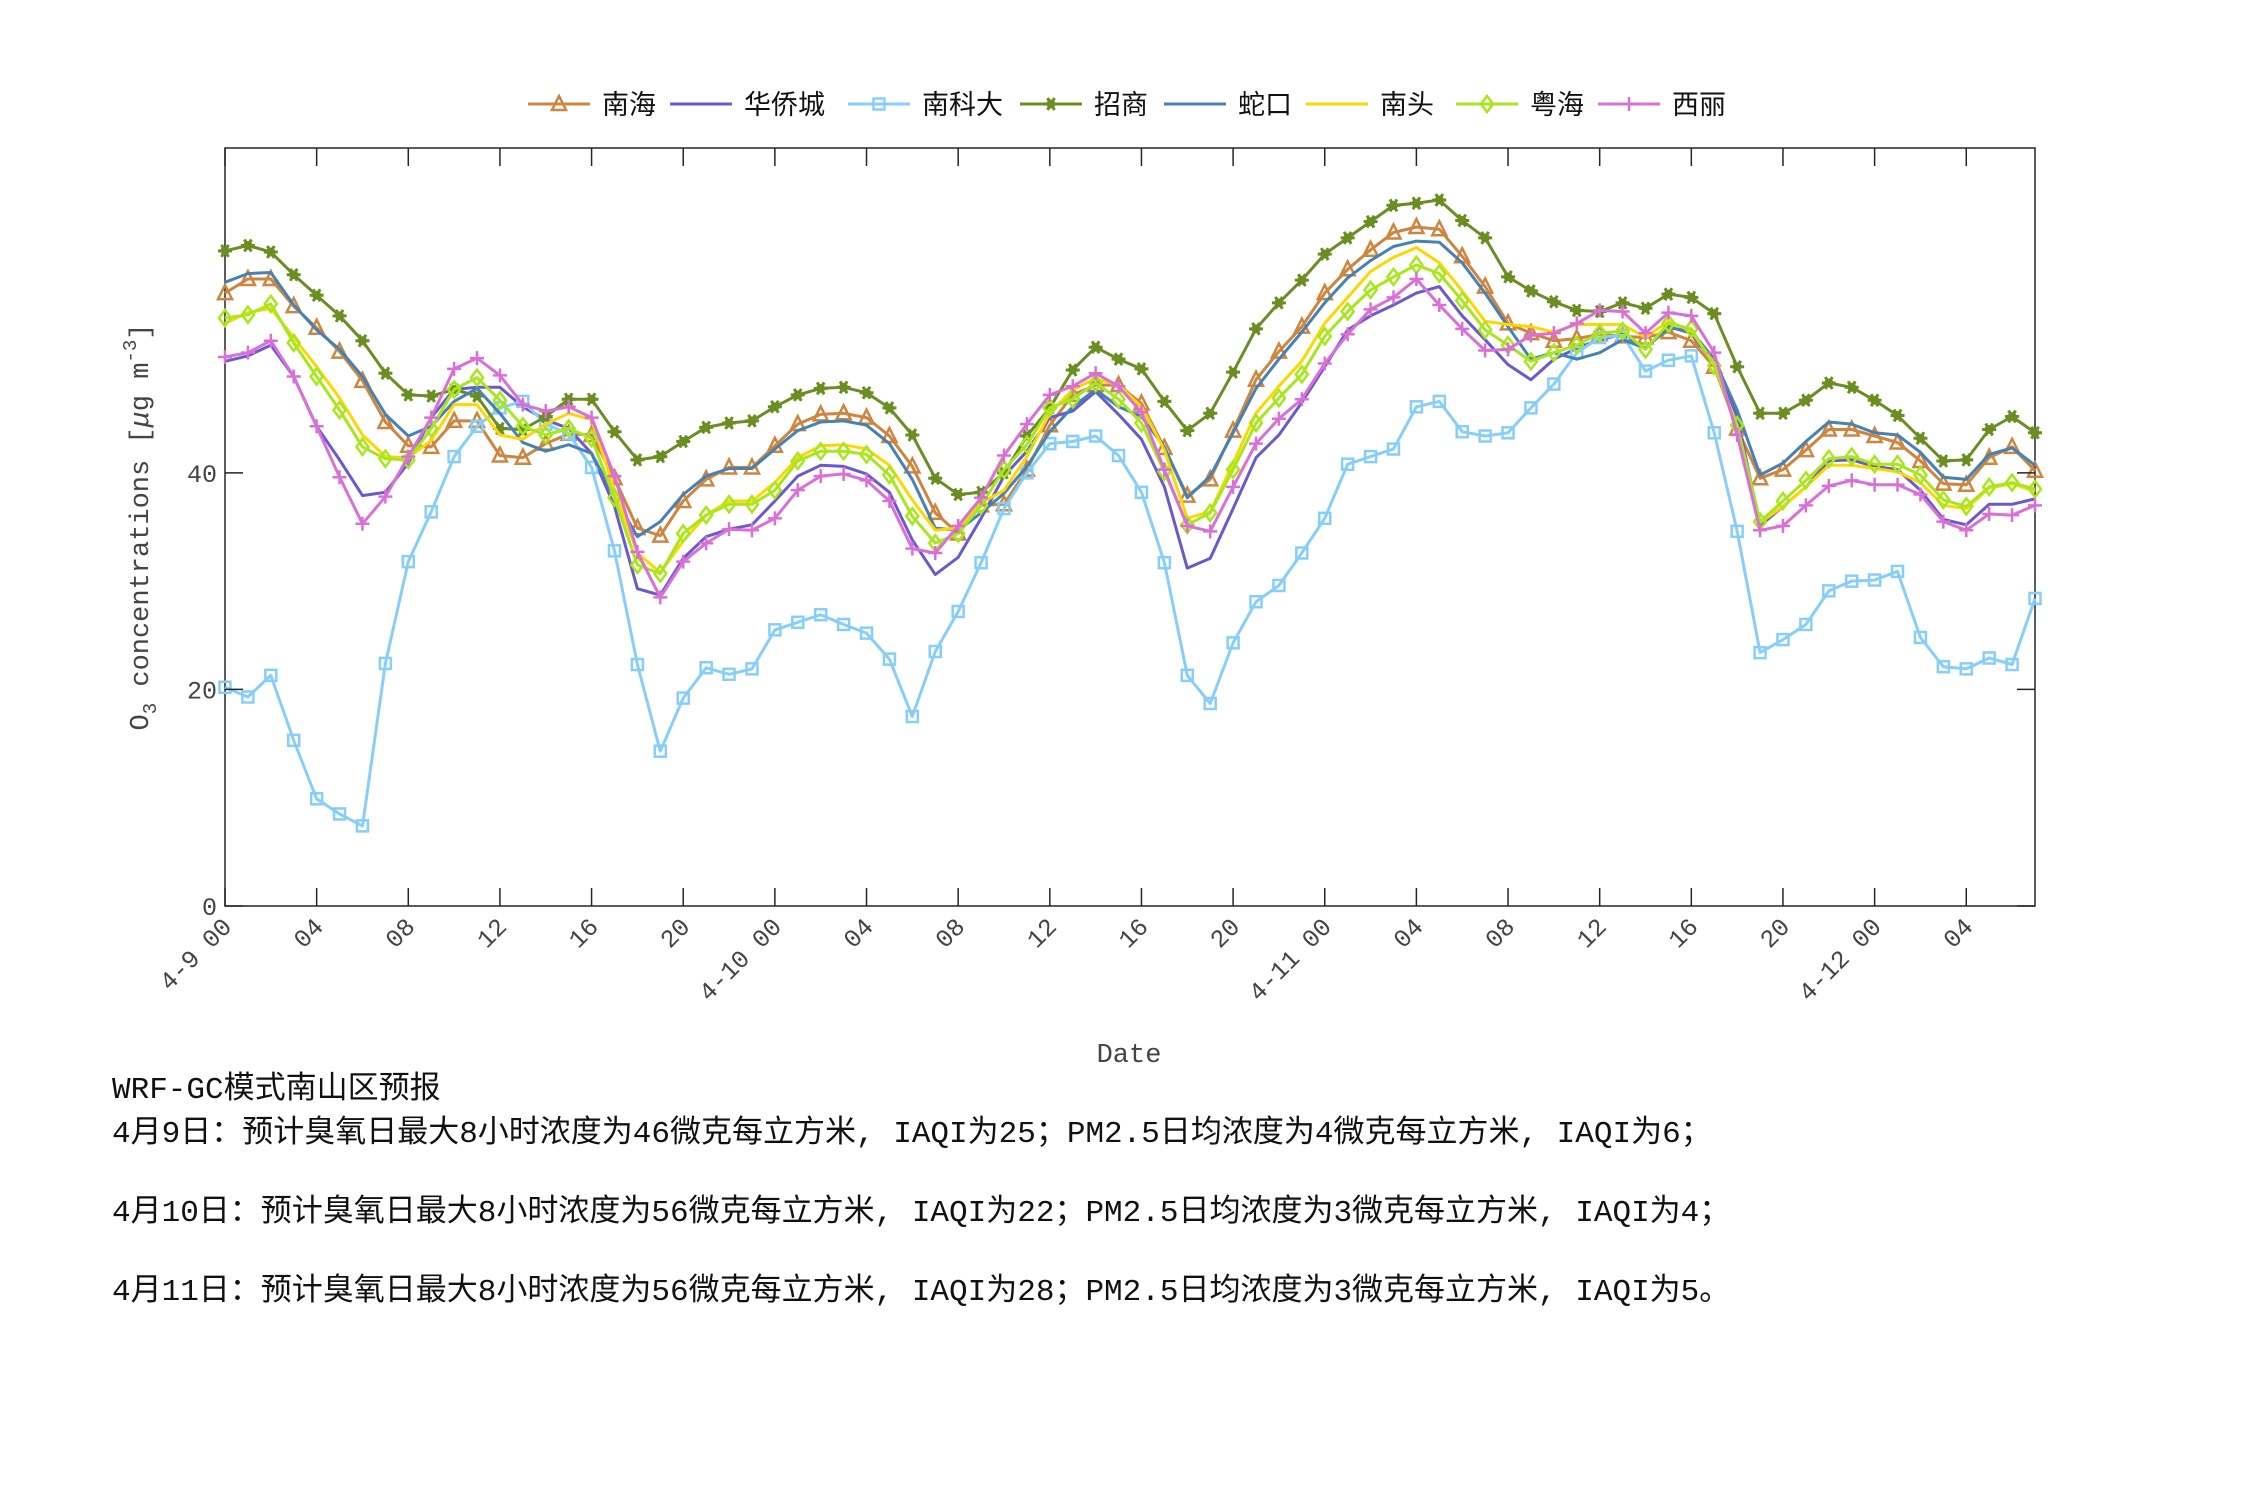 This screenshot has width=2250, height=1500. I want to click on y-label-mu: μ, so click(142, 419).